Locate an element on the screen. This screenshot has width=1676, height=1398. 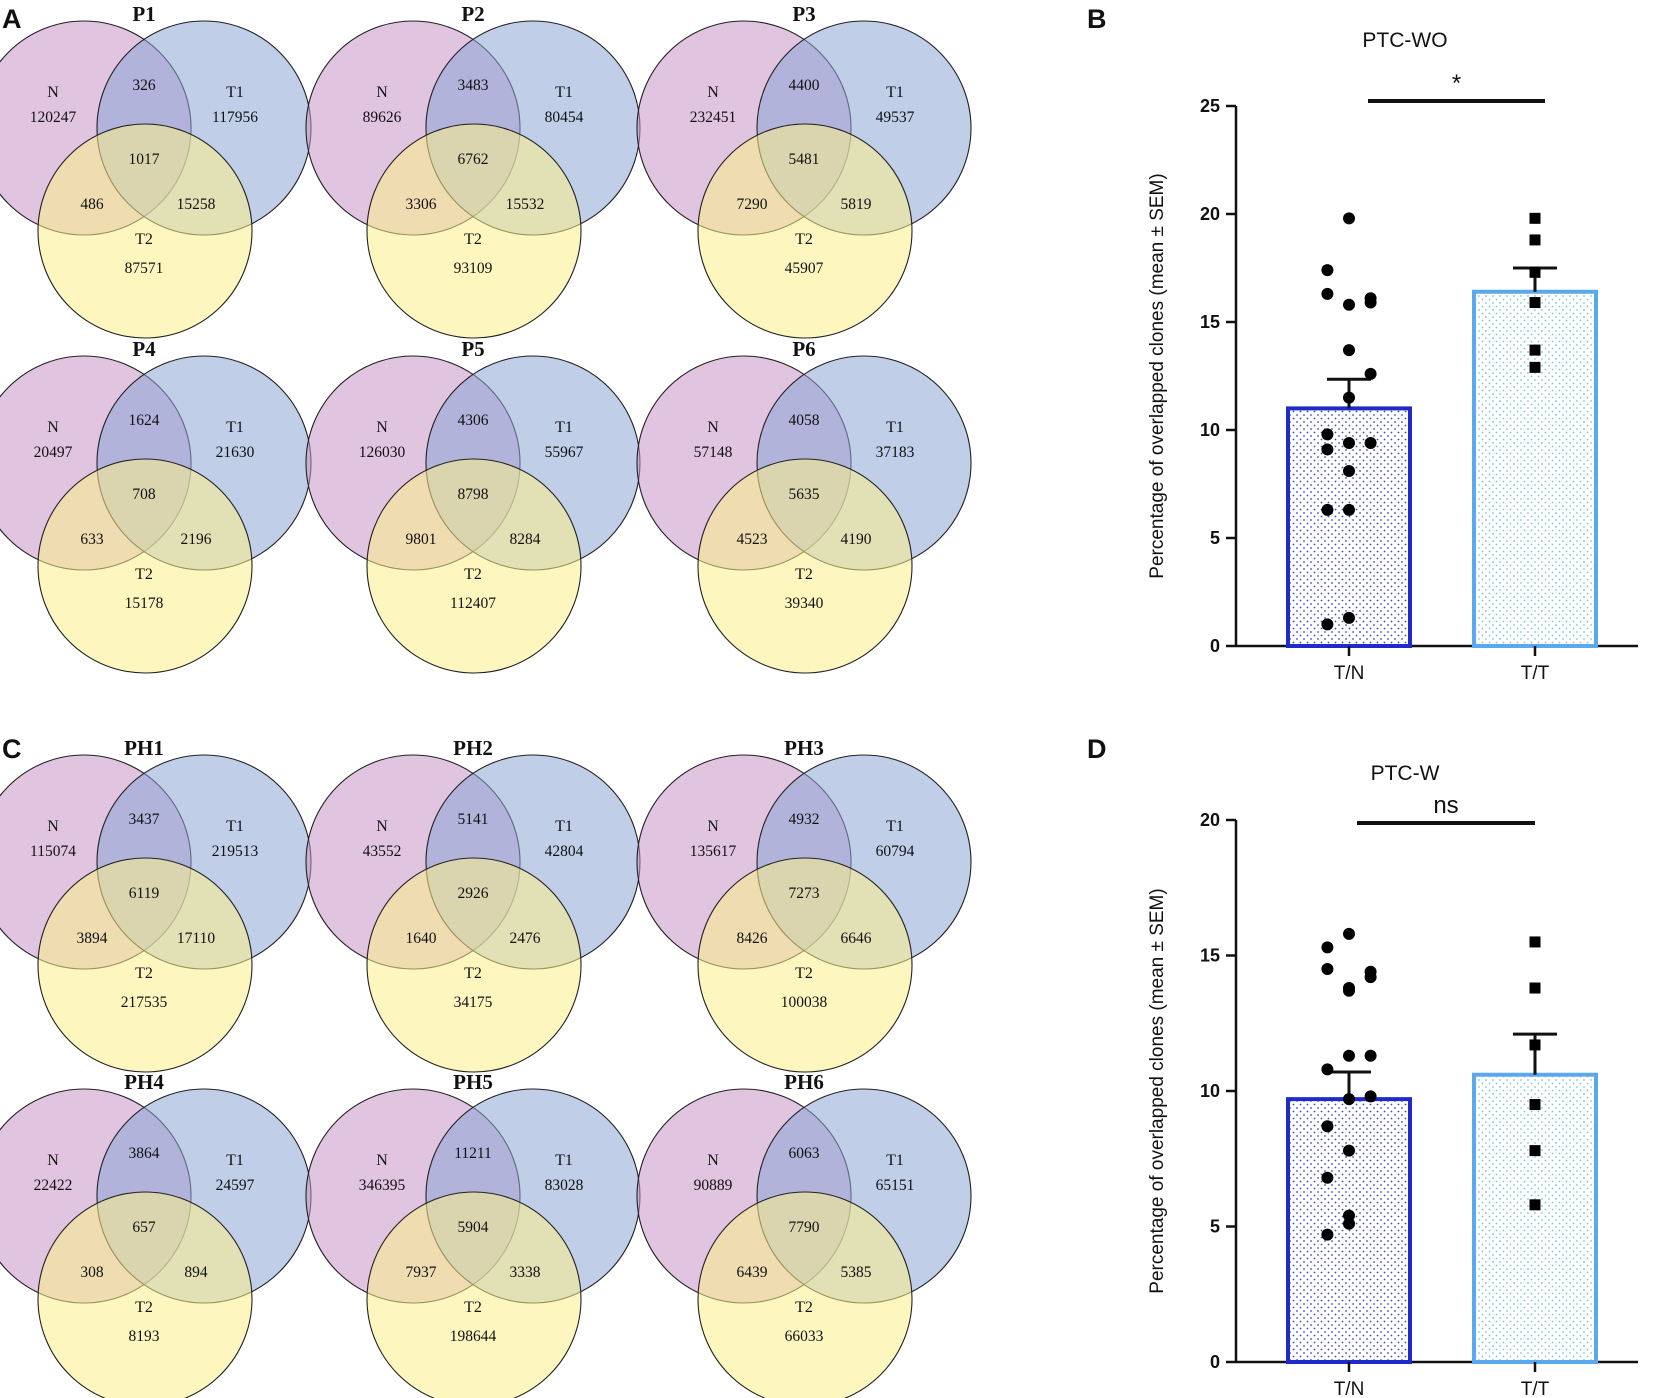
venn-ph2: PH2 N T1 T2 43552 42804 5141 2926 1640 2476 34175 is located at coordinates (473, 904).